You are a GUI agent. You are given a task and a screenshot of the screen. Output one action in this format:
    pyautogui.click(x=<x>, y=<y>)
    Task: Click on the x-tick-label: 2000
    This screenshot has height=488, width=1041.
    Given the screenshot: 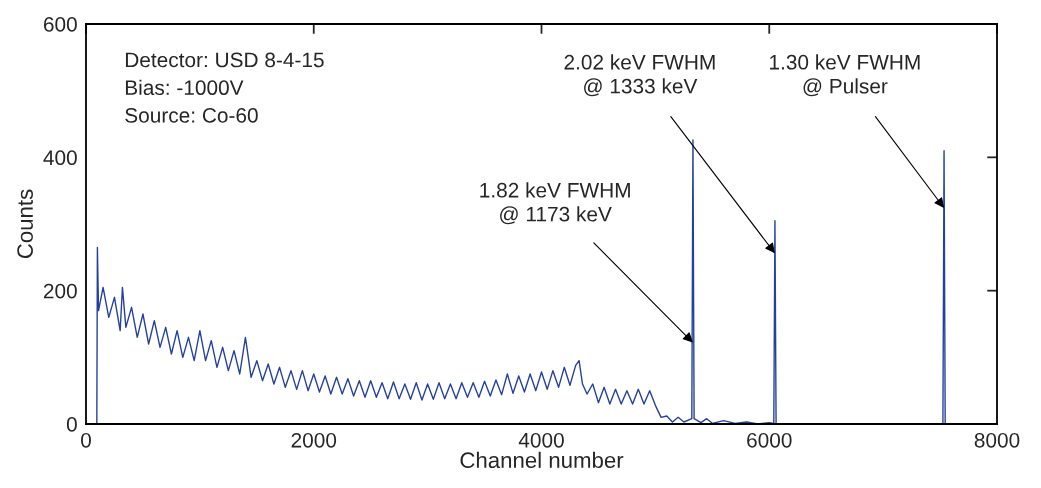 What is the action you would take?
    pyautogui.click(x=314, y=440)
    